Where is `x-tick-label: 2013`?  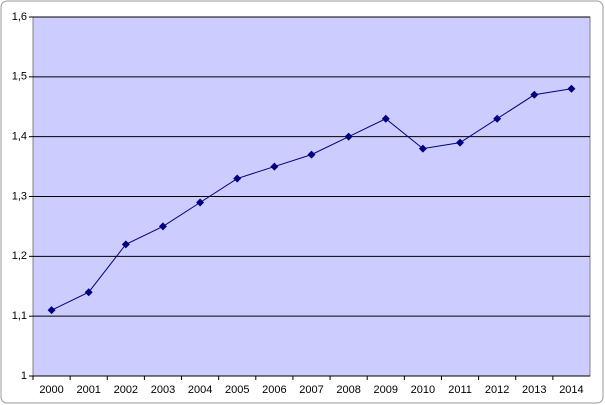
x-tick-label: 2013 is located at coordinates (534, 390).